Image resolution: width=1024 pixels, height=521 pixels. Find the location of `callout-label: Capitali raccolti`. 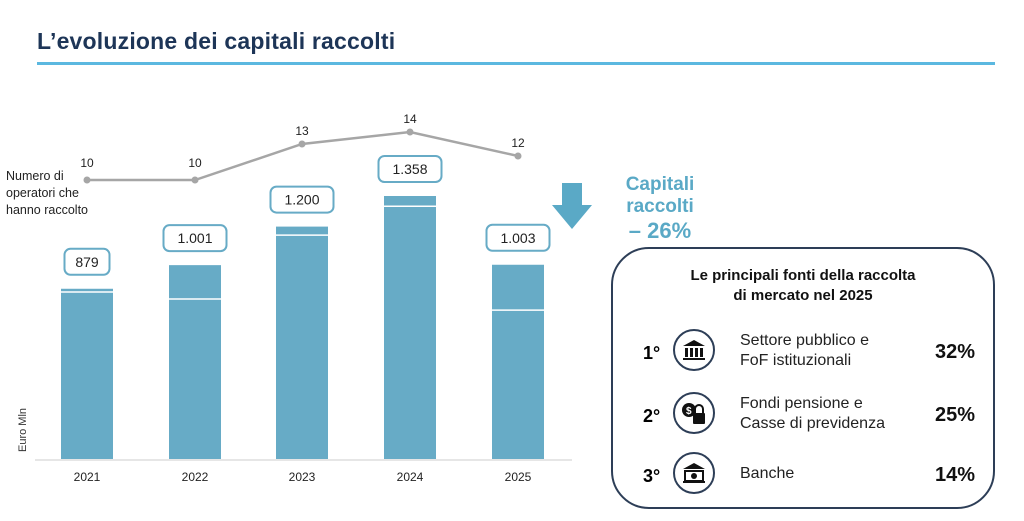

callout-label: Capitali raccolti is located at coordinates (660, 195).